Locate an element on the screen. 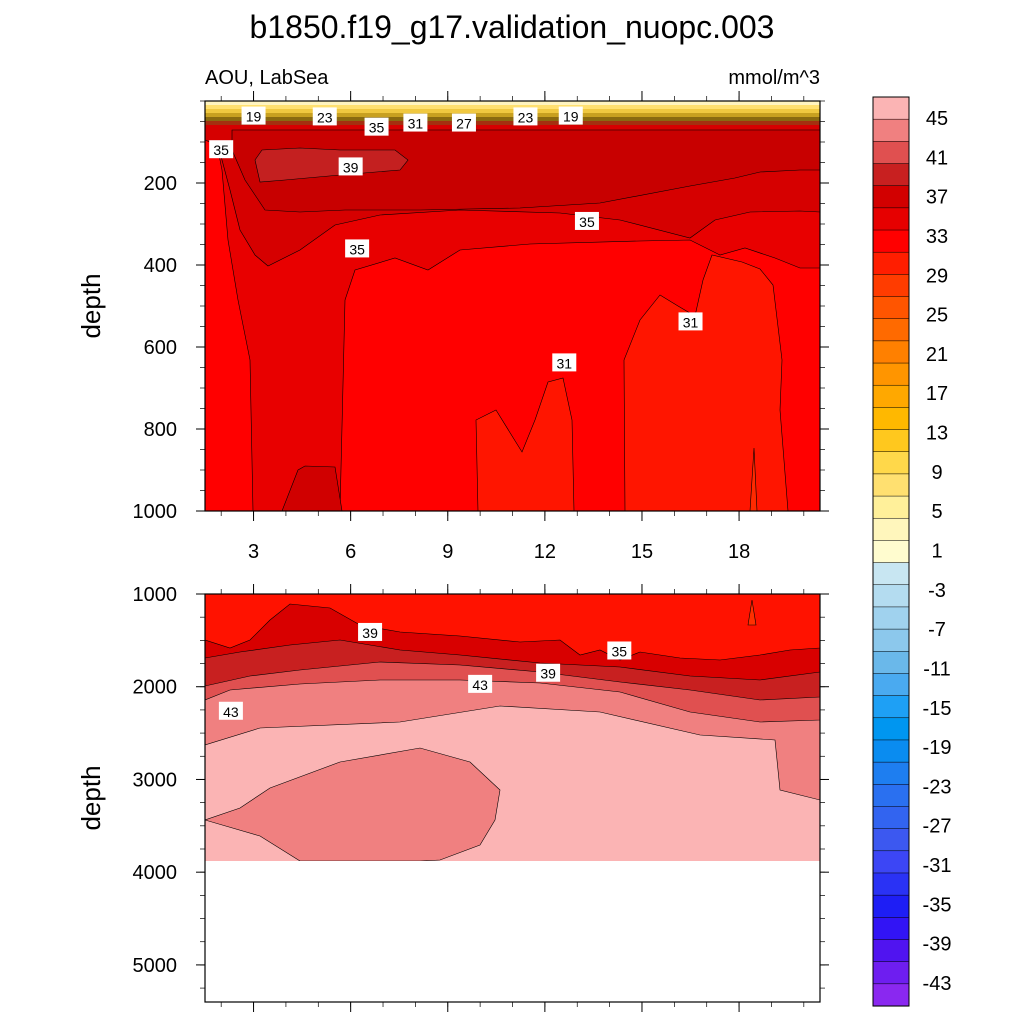  x-tick-label: 18 is located at coordinates (739, 552).